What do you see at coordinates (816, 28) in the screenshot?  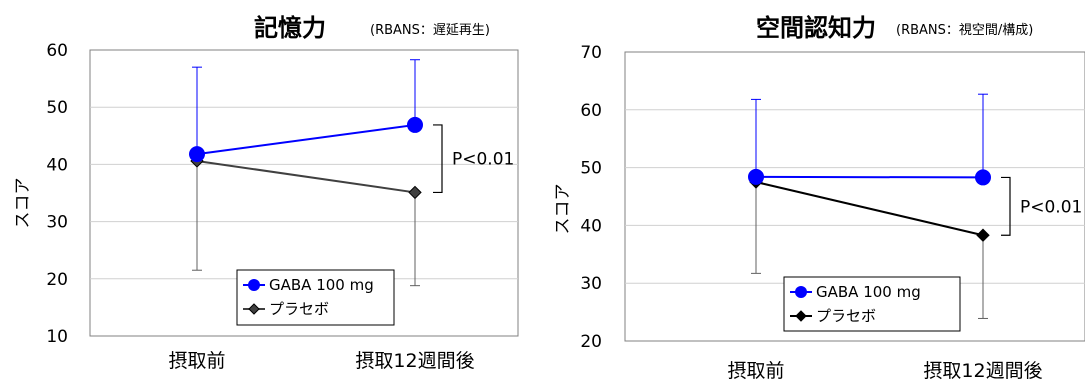 I see `chart-title: 空間認知力` at bounding box center [816, 28].